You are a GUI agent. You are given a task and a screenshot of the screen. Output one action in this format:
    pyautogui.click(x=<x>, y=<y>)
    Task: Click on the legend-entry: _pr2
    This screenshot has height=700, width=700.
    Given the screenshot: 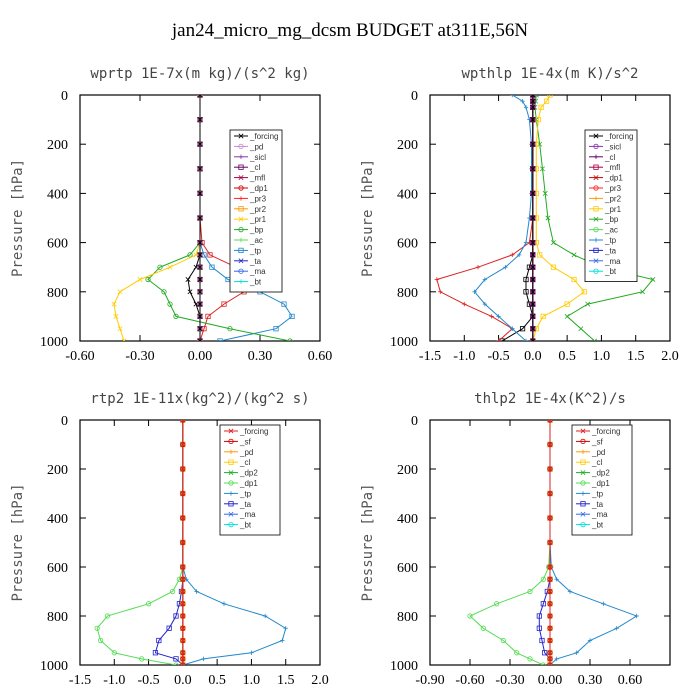 What is the action you would take?
    pyautogui.click(x=258, y=209)
    